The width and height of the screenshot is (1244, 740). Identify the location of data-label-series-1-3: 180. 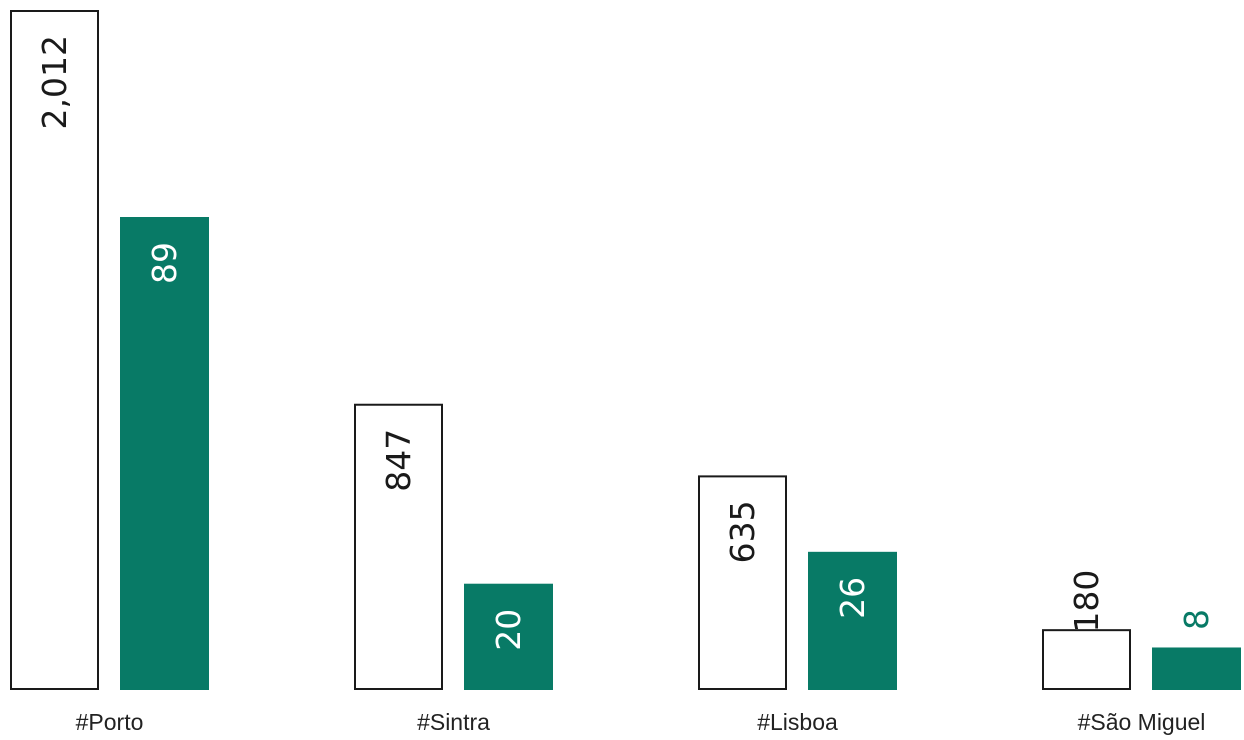
(1086, 601).